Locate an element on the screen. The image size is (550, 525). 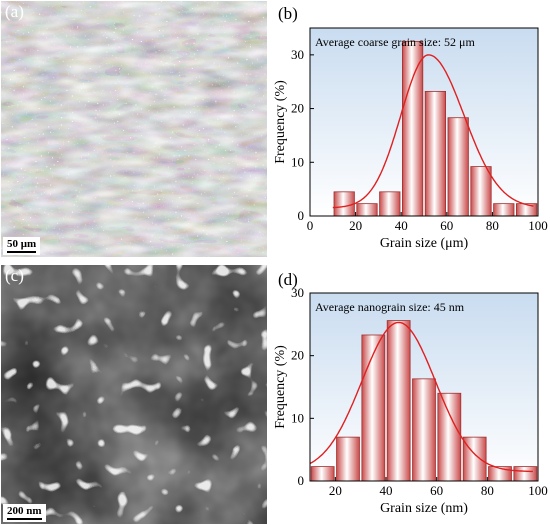
x-tick-label-4: 80 is located at coordinates (492, 225).